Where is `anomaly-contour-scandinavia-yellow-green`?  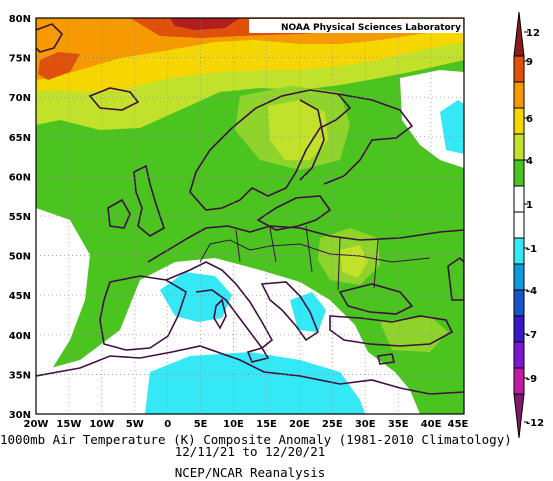 anomaly-contour-scandinavia-yellow-green is located at coordinates (298, 130).